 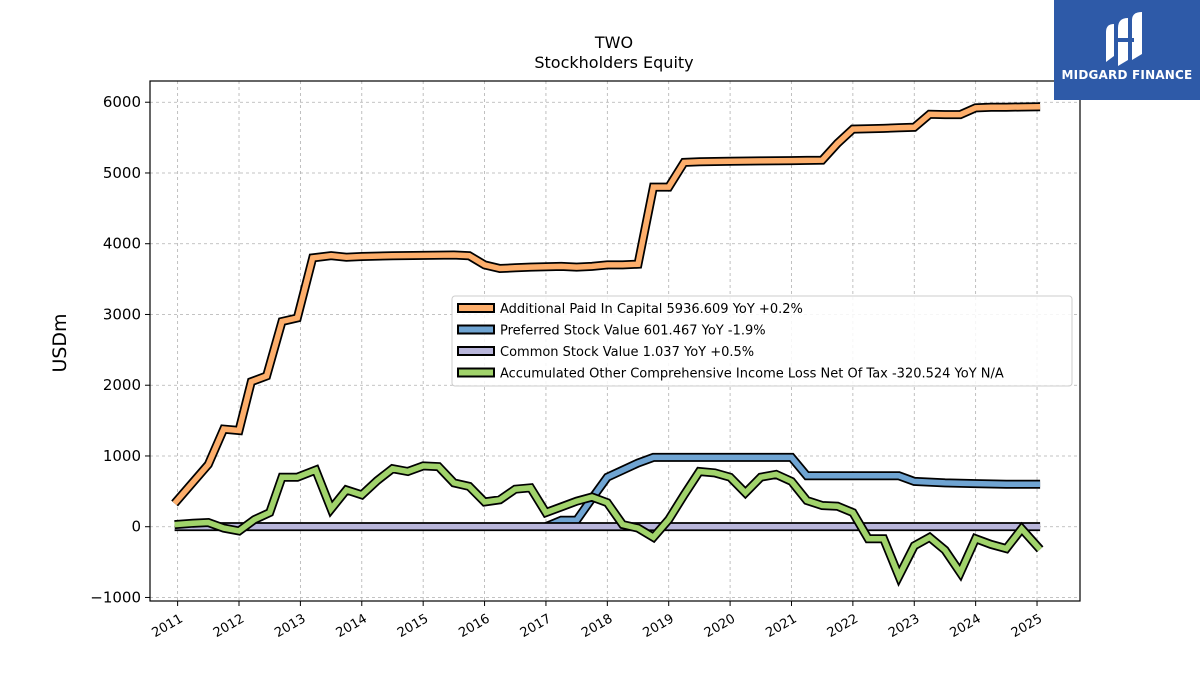 I want to click on y-tick-label: 3000, so click(x=122, y=314).